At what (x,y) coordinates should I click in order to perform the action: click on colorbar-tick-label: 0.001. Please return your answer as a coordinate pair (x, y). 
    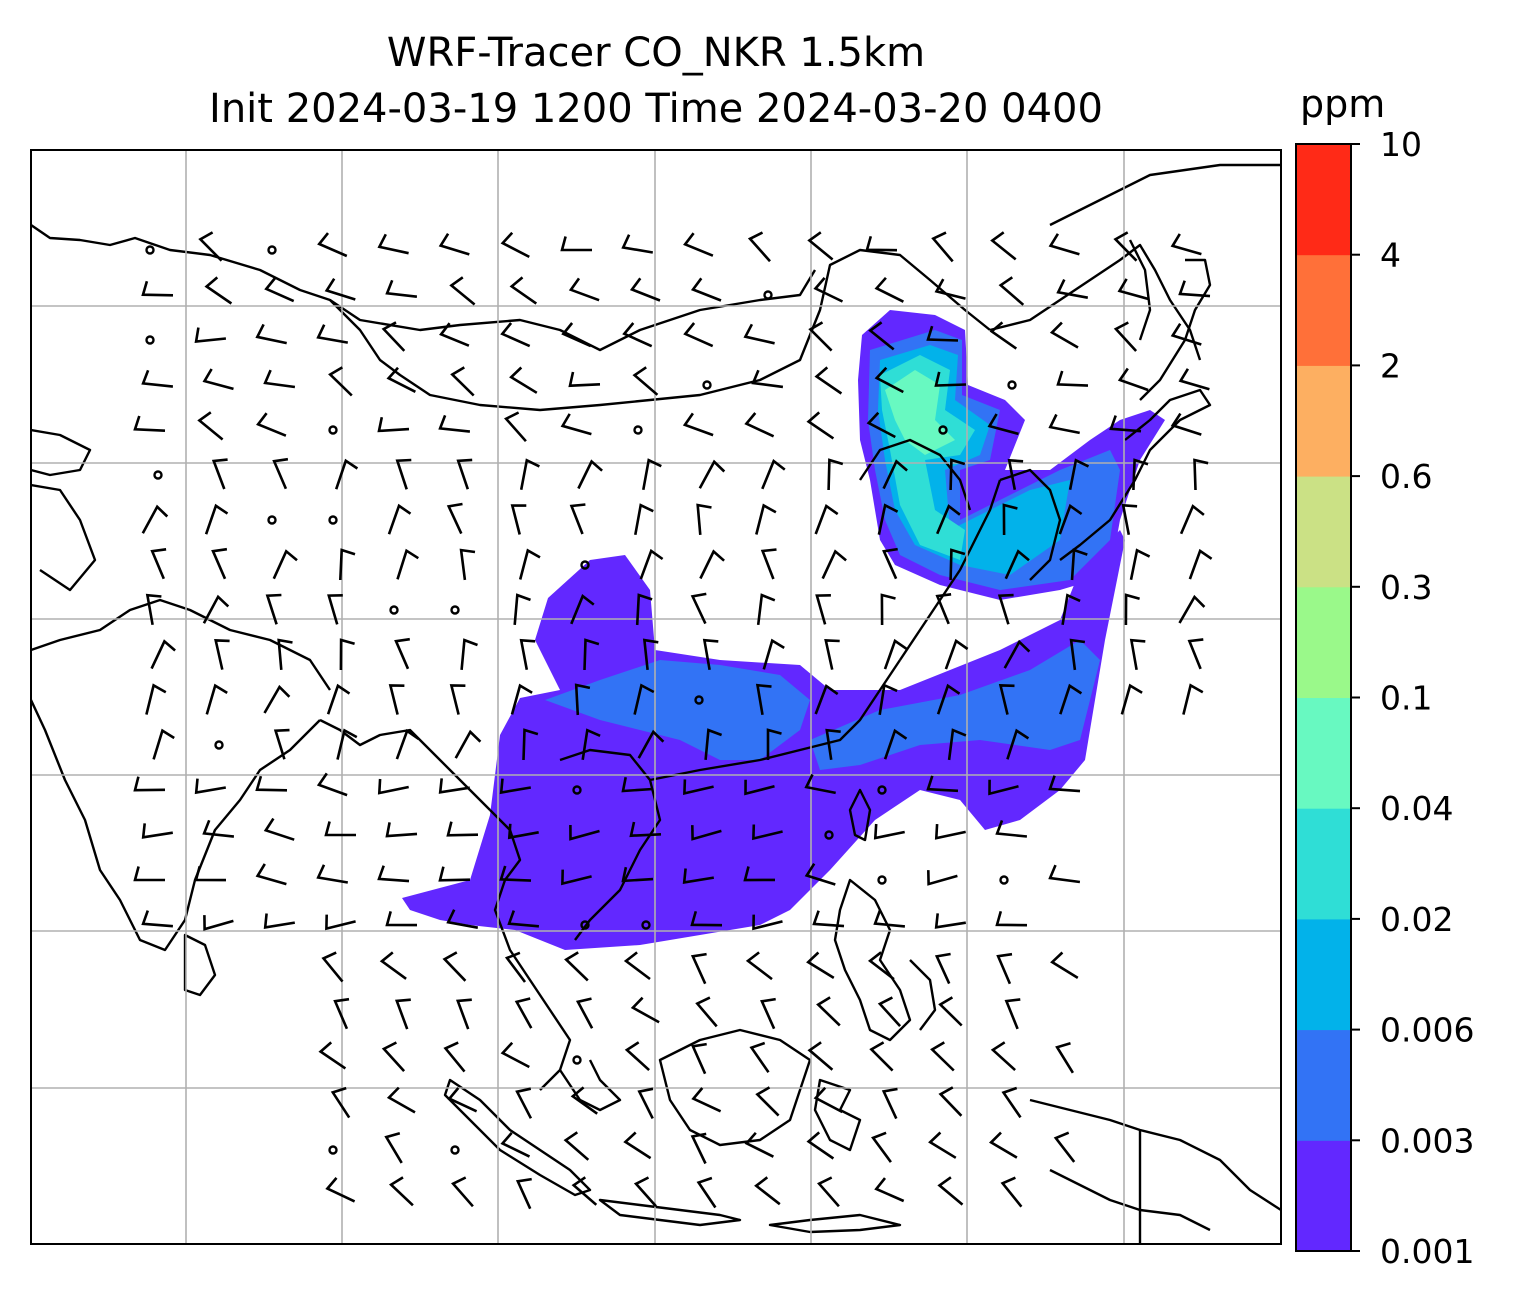
    Looking at the image, I should click on (1427, 1251).